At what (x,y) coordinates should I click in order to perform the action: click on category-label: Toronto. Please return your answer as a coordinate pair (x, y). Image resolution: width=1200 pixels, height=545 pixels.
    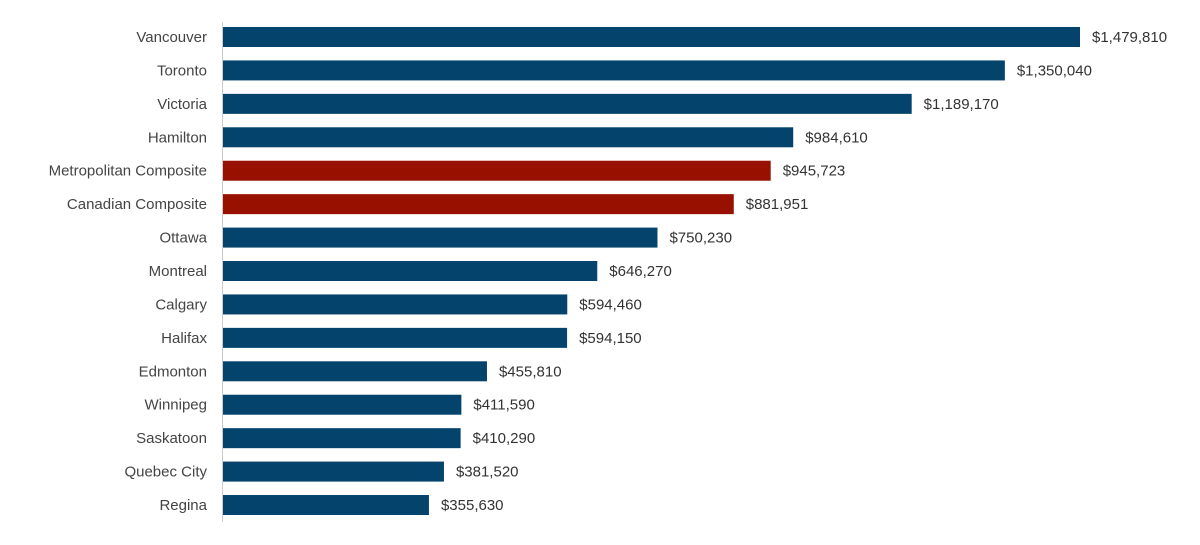
    Looking at the image, I should click on (182, 70).